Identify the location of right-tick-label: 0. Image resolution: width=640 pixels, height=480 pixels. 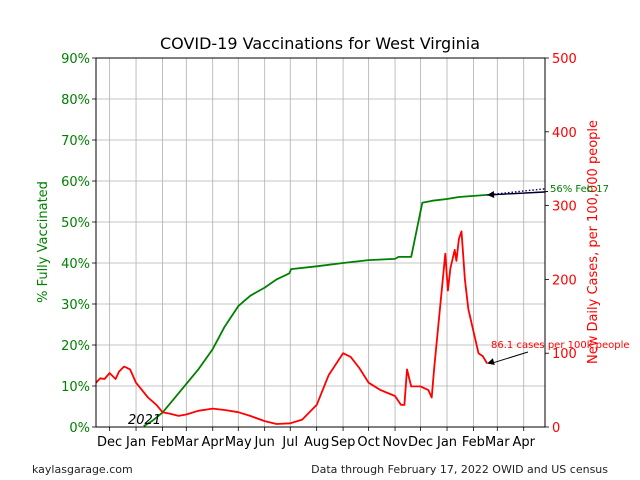
(556, 428).